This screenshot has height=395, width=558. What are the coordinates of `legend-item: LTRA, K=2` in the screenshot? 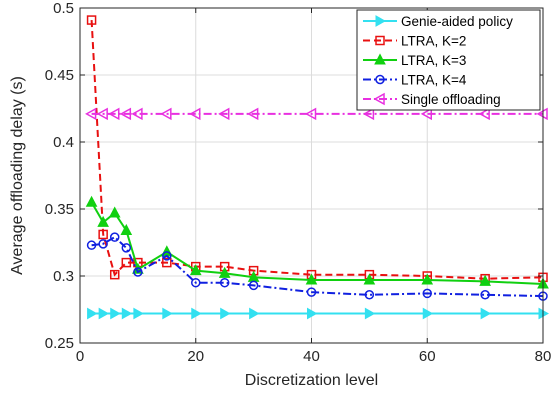 It's located at (414, 41).